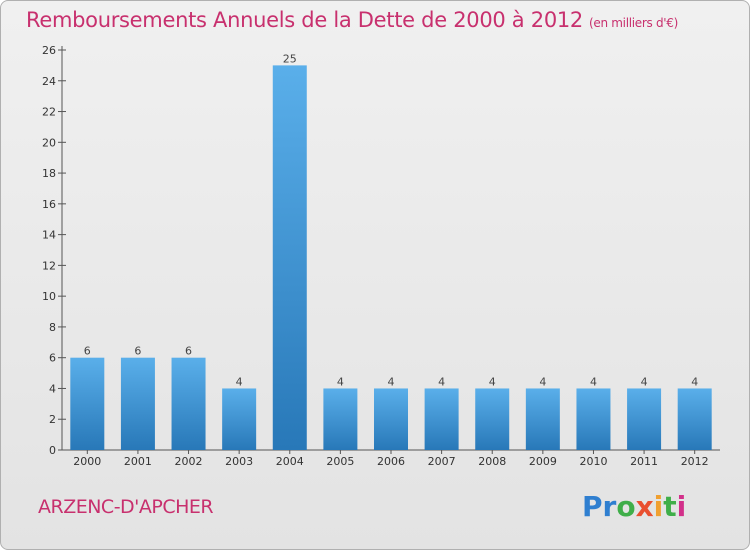 The image size is (750, 550). Describe the element at coordinates (49, 173) in the screenshot. I see `y-tick-label: 18` at that location.